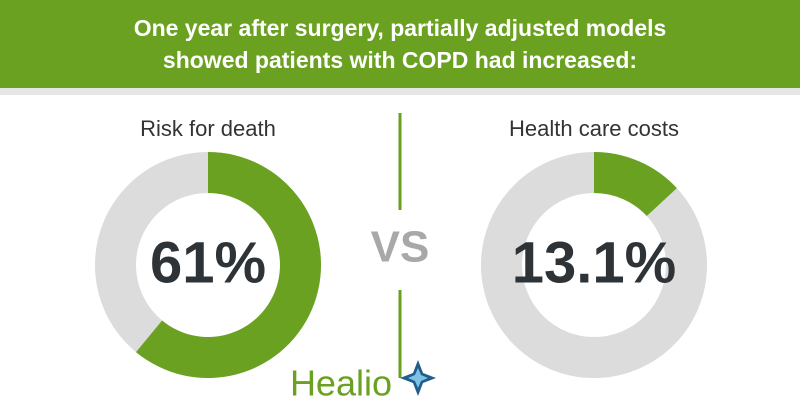  Describe the element at coordinates (594, 262) in the screenshot. I see `value-label: 13.1%` at that location.